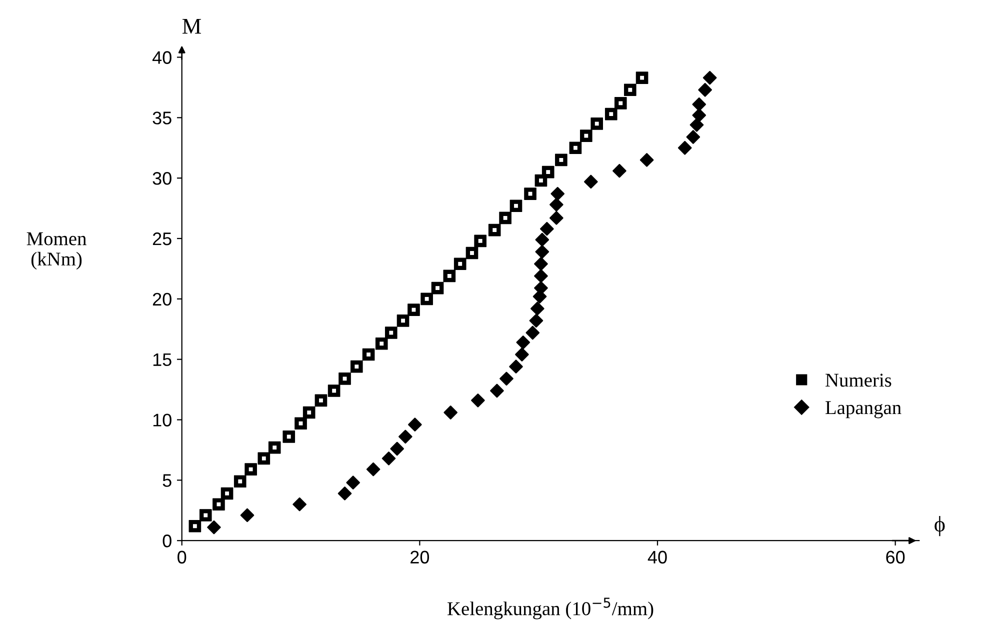 The image size is (983, 636). What do you see at coordinates (162, 299) in the screenshot?
I see `y-tick-label: 20` at bounding box center [162, 299].